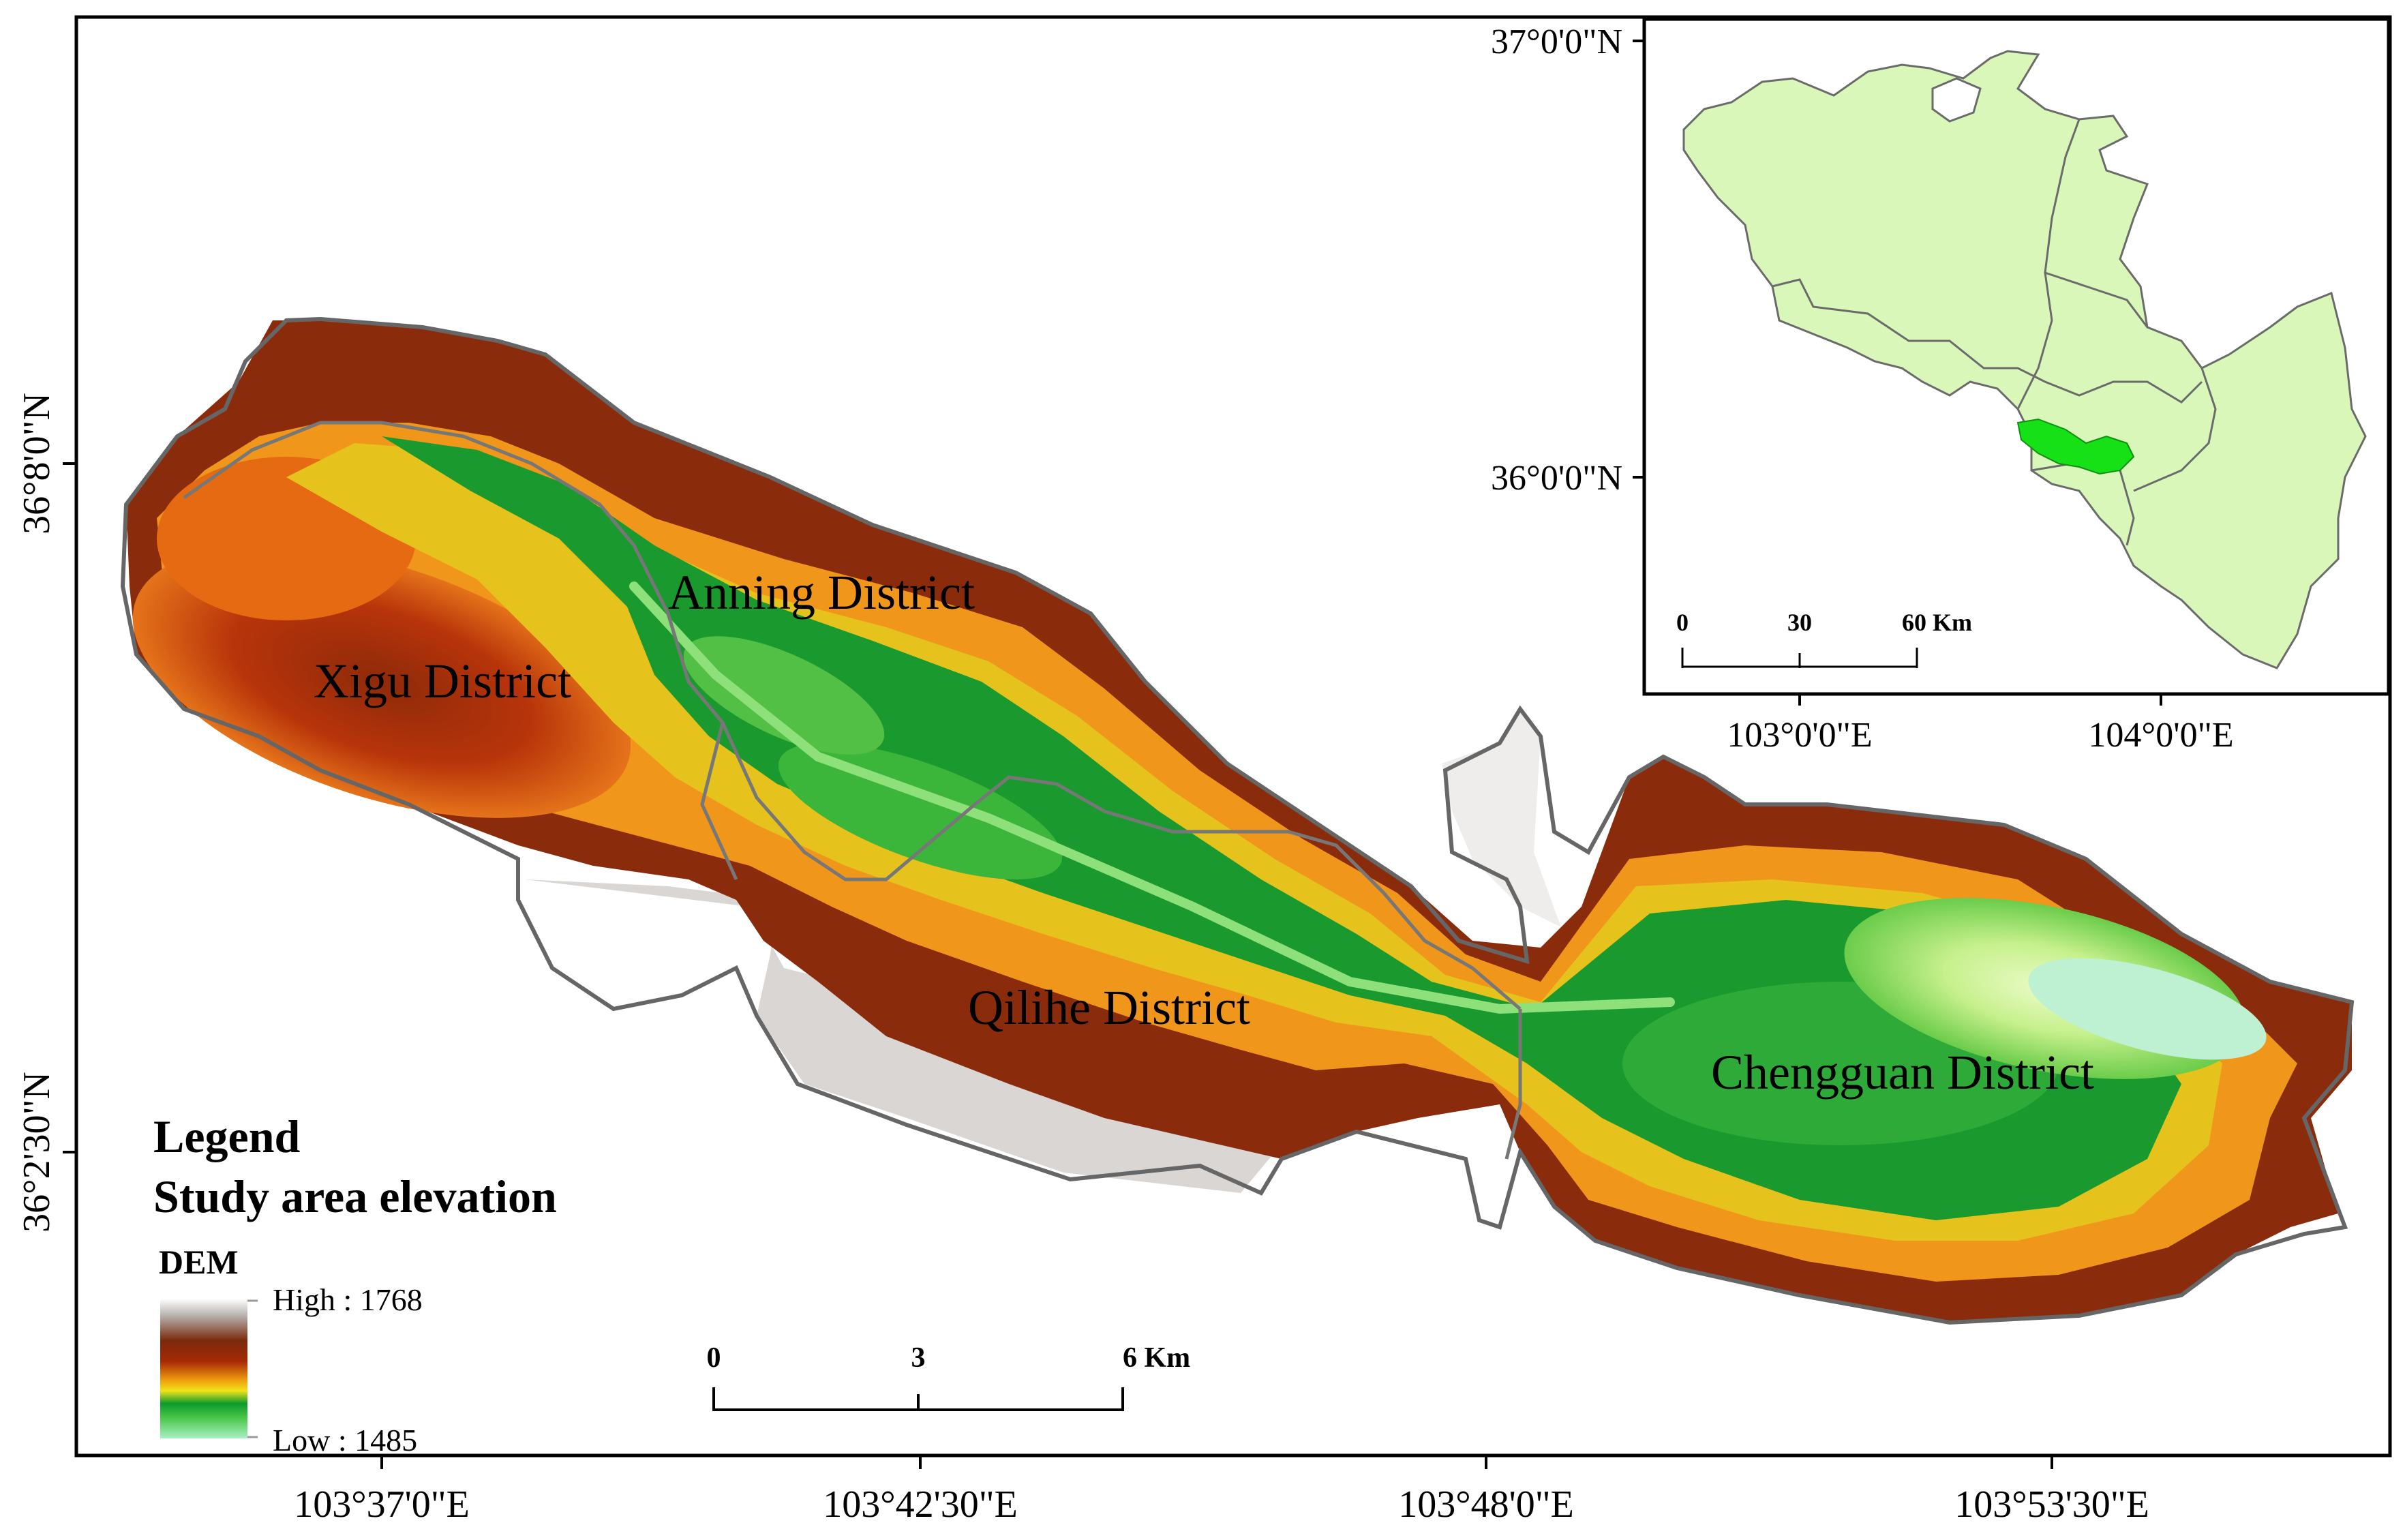 The image size is (2405, 1540). What do you see at coordinates (37, 1152) in the screenshot?
I see `y-tick-label: 36°2'30"N` at bounding box center [37, 1152].